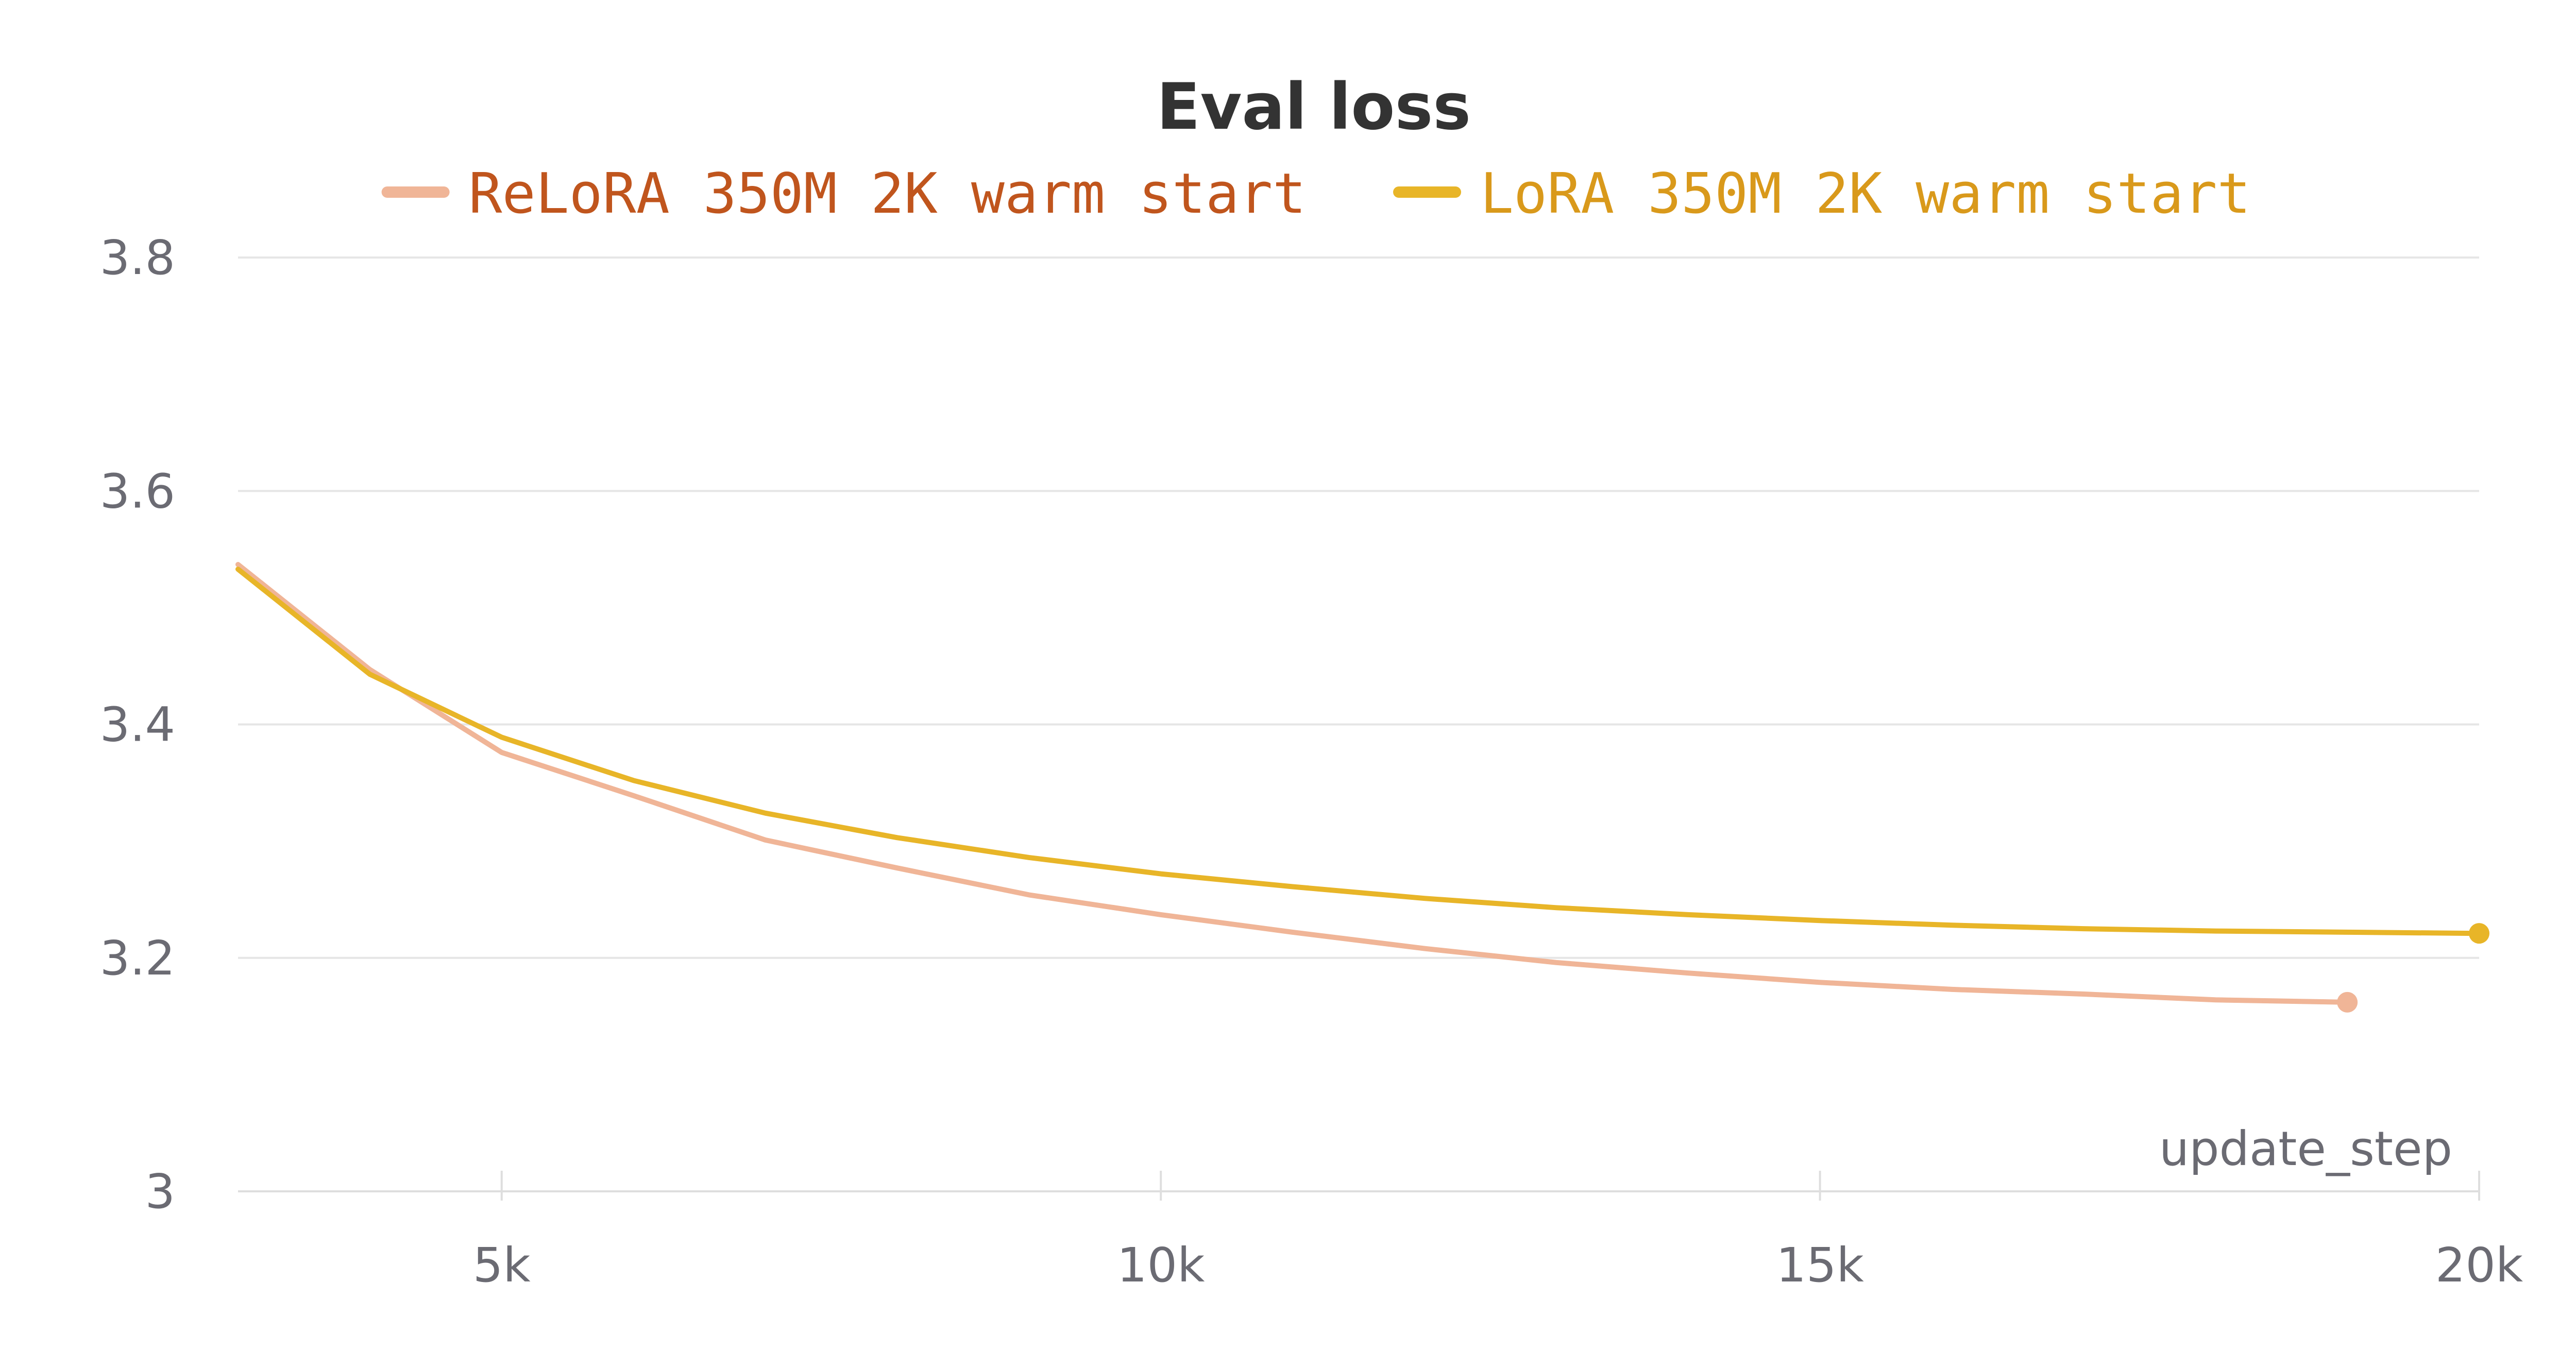 Image resolution: width=2576 pixels, height=1368 pixels. What do you see at coordinates (1161, 1265) in the screenshot?
I see `x-tick-label: 10k` at bounding box center [1161, 1265].